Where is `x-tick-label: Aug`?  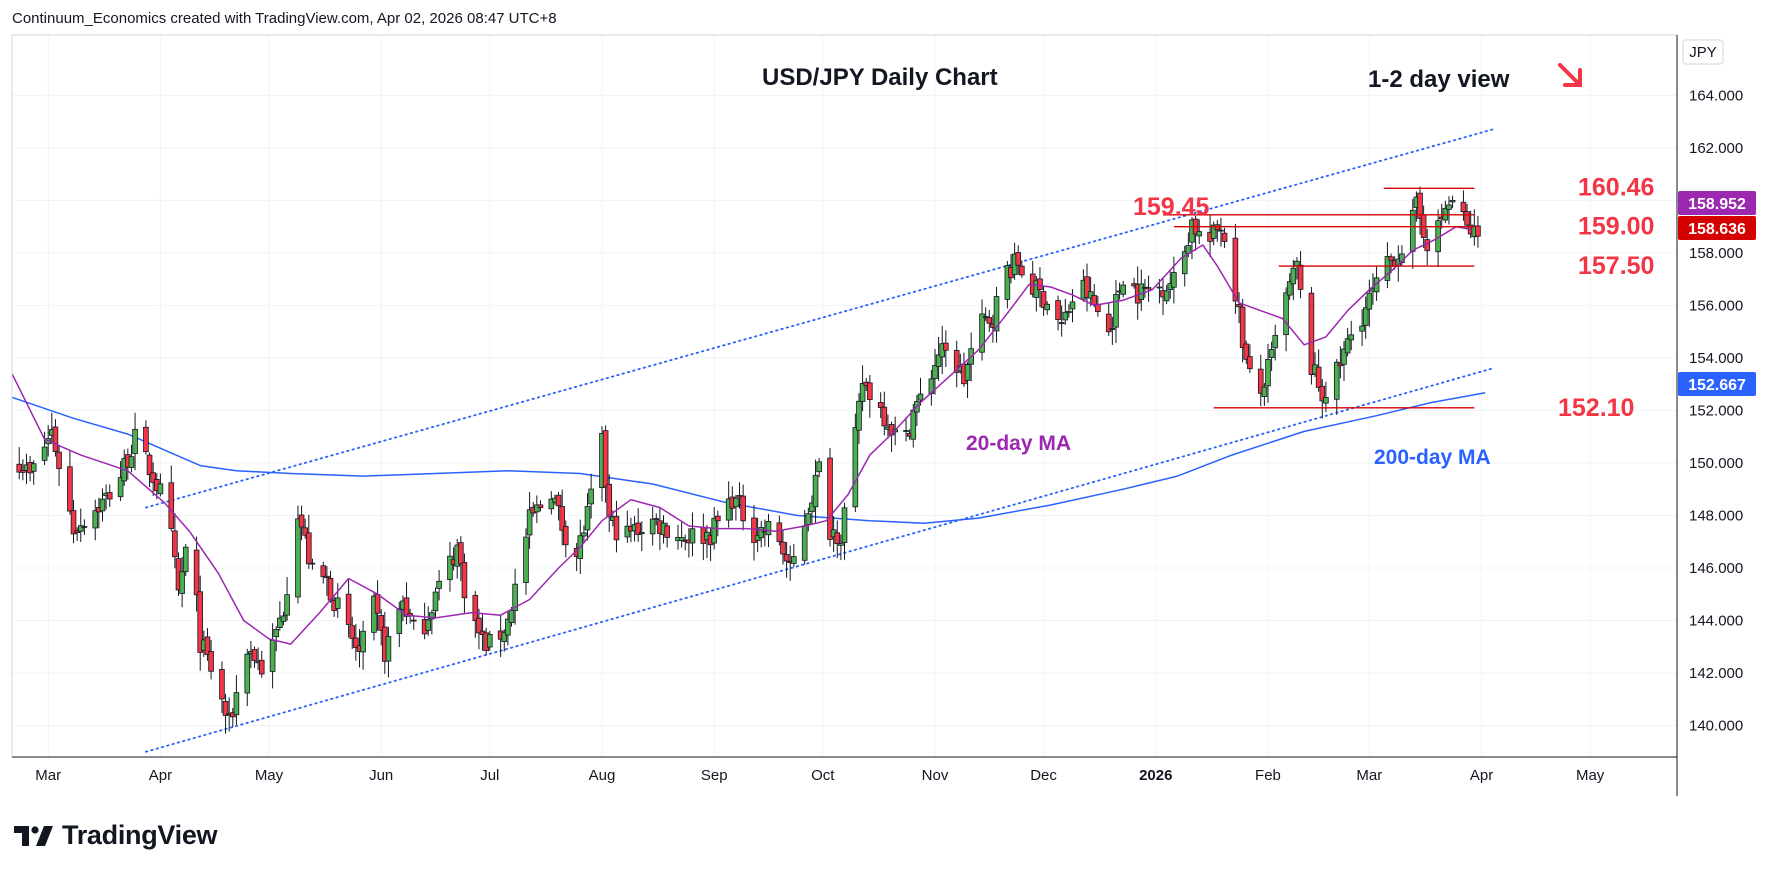 x-tick-label: Aug is located at coordinates (602, 775).